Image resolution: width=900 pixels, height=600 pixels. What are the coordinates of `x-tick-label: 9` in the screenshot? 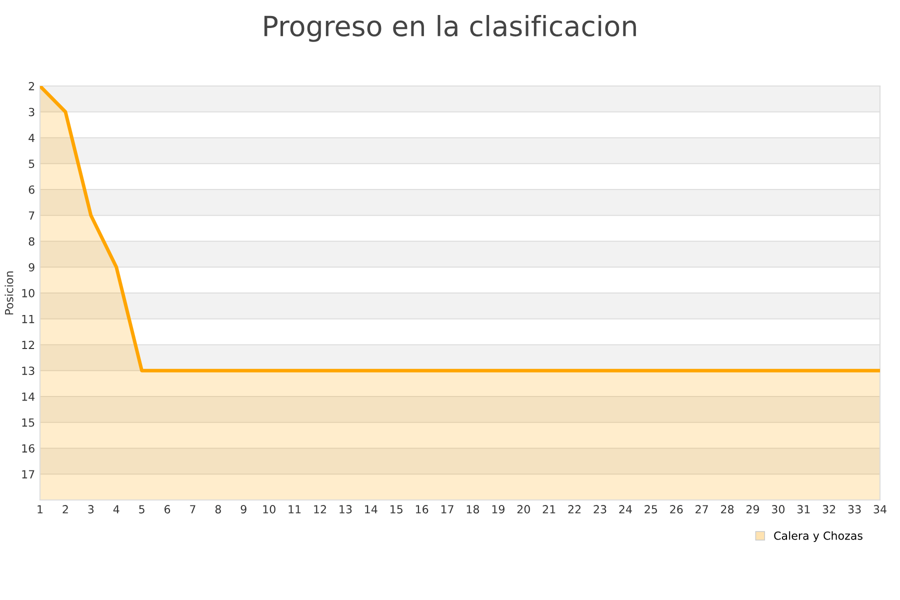 It's located at (243, 509).